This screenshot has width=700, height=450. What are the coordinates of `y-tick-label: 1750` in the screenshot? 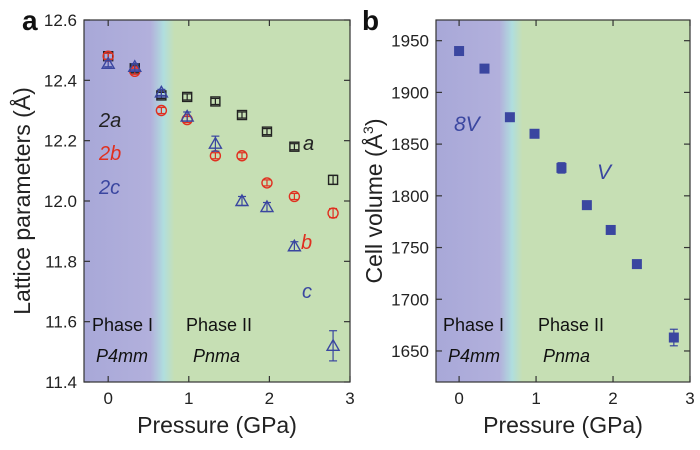 It's located at (410, 248).